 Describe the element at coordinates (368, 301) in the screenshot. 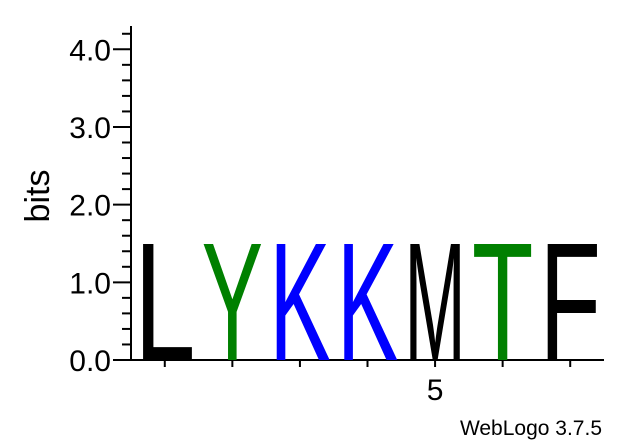

I see `logo-letter-k-pos4: K` at that location.